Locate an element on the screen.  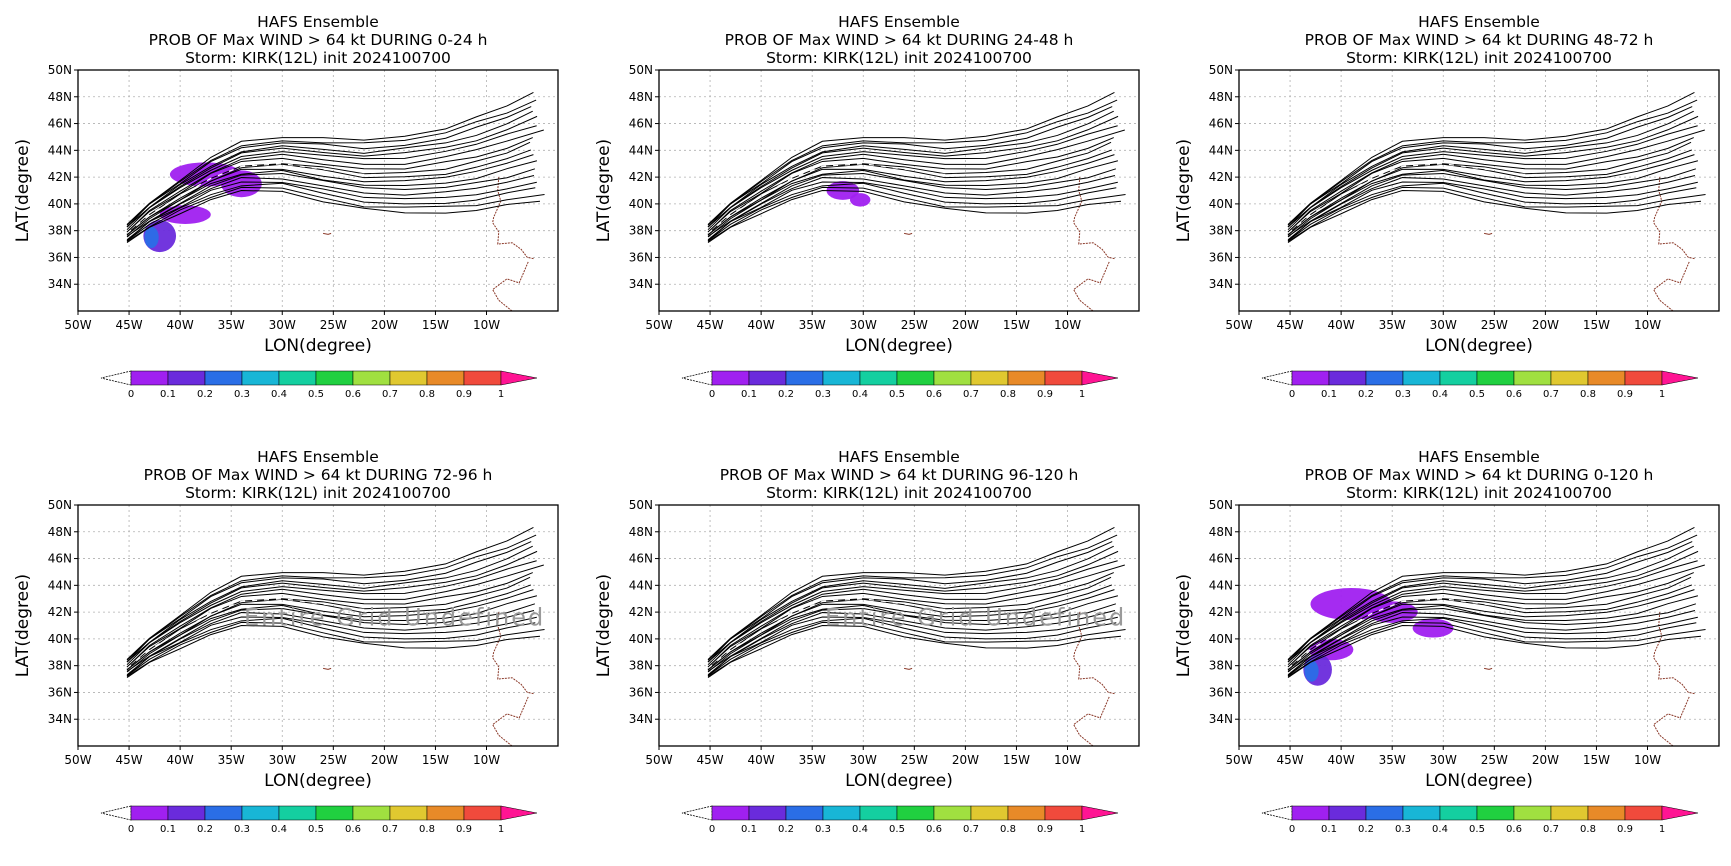
x-tick-label: 15W is located at coordinates (1596, 760).